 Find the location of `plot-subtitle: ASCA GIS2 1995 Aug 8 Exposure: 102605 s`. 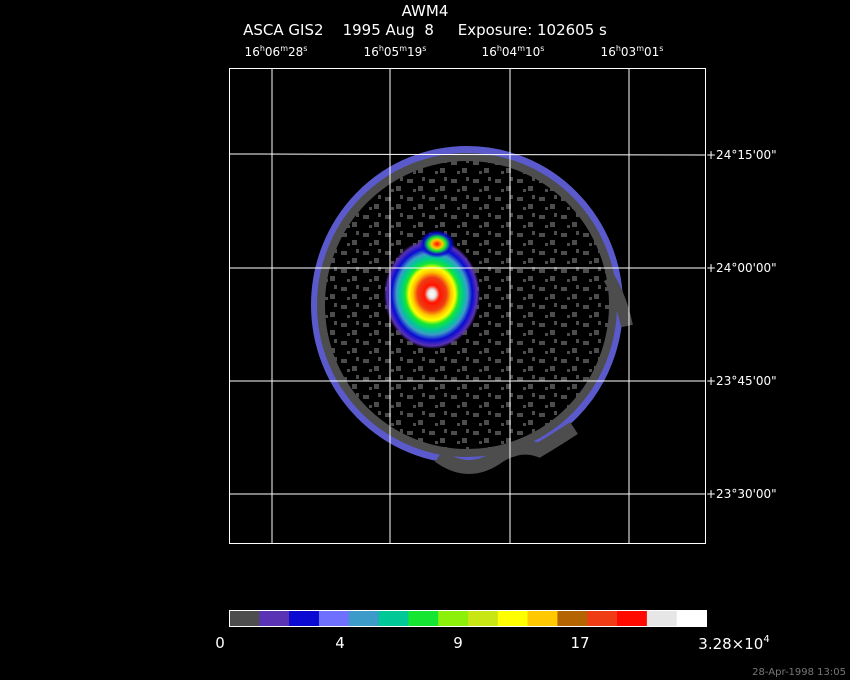

plot-subtitle: ASCA GIS2 1995 Aug 8 Exposure: 102605 s is located at coordinates (425, 30).